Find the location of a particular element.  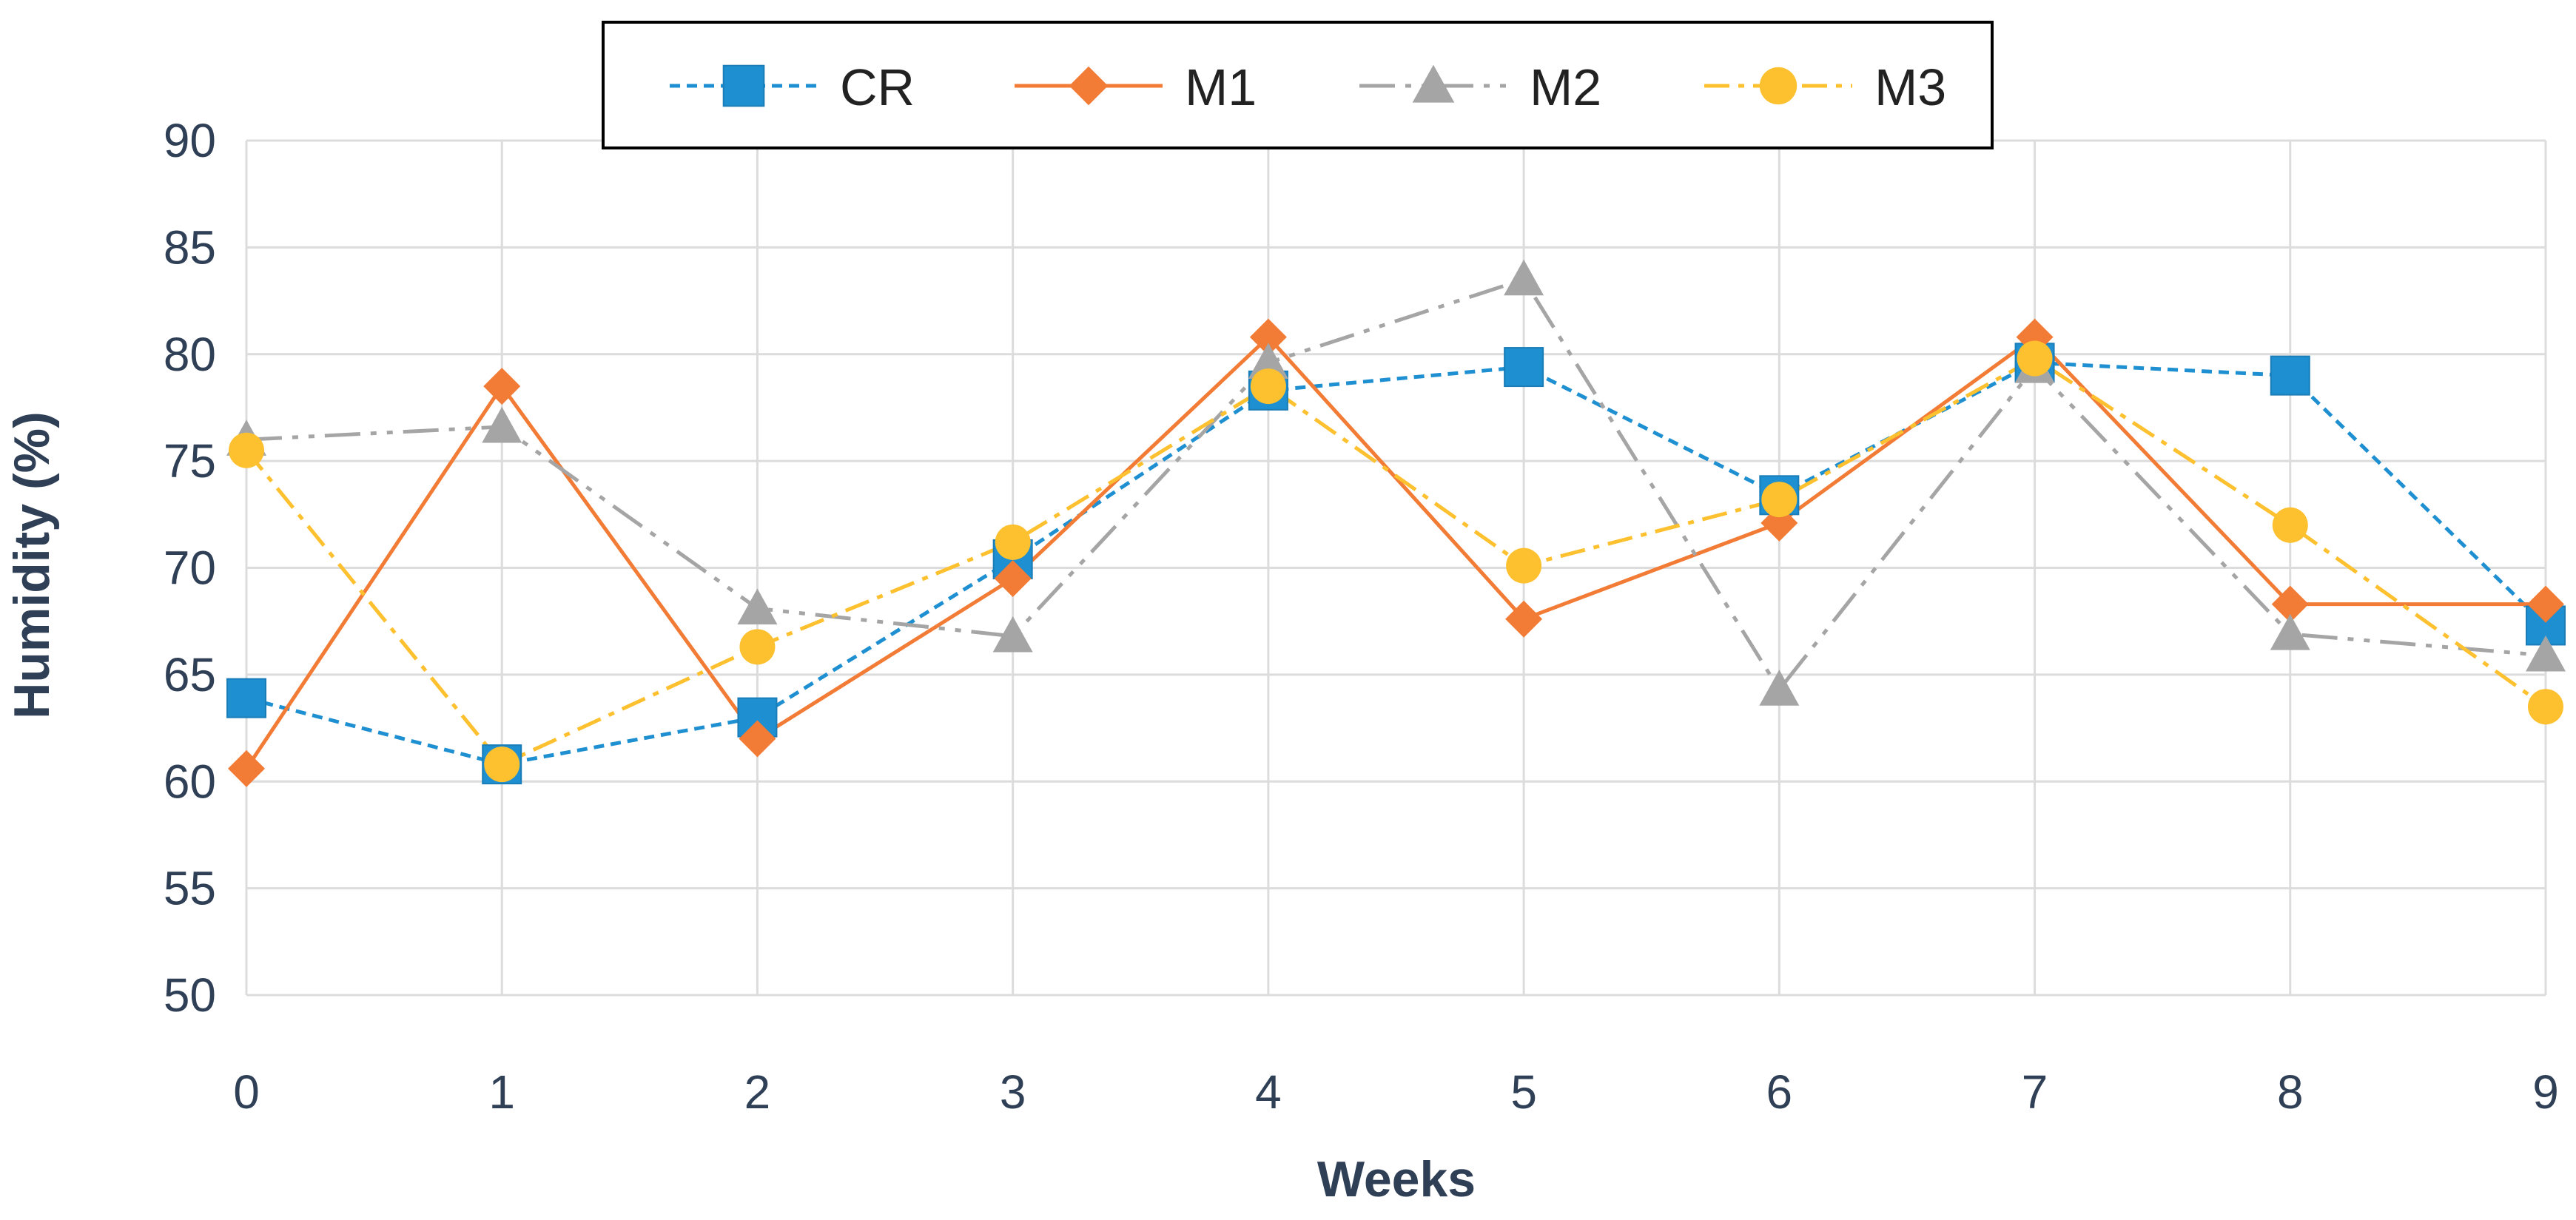

y-tick-label: 70 is located at coordinates (190, 568).